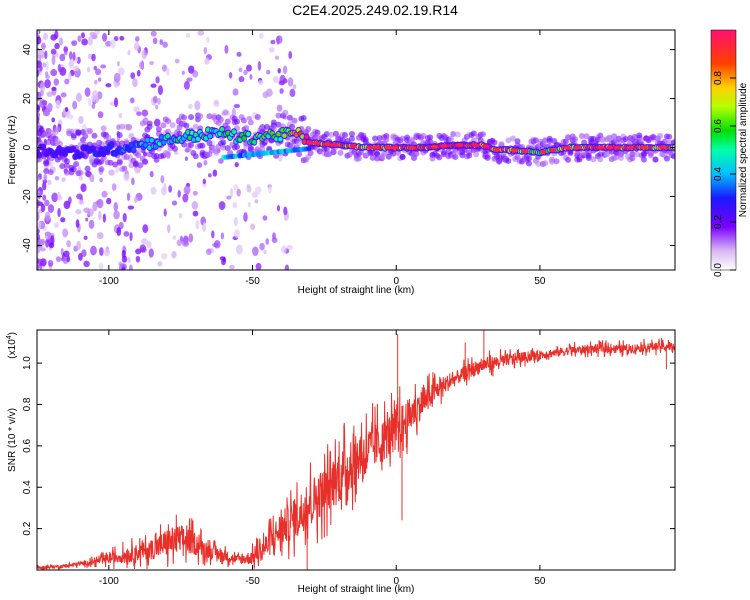  Describe the element at coordinates (12, 345) in the screenshot. I see `svg-text: (x104)` at that location.